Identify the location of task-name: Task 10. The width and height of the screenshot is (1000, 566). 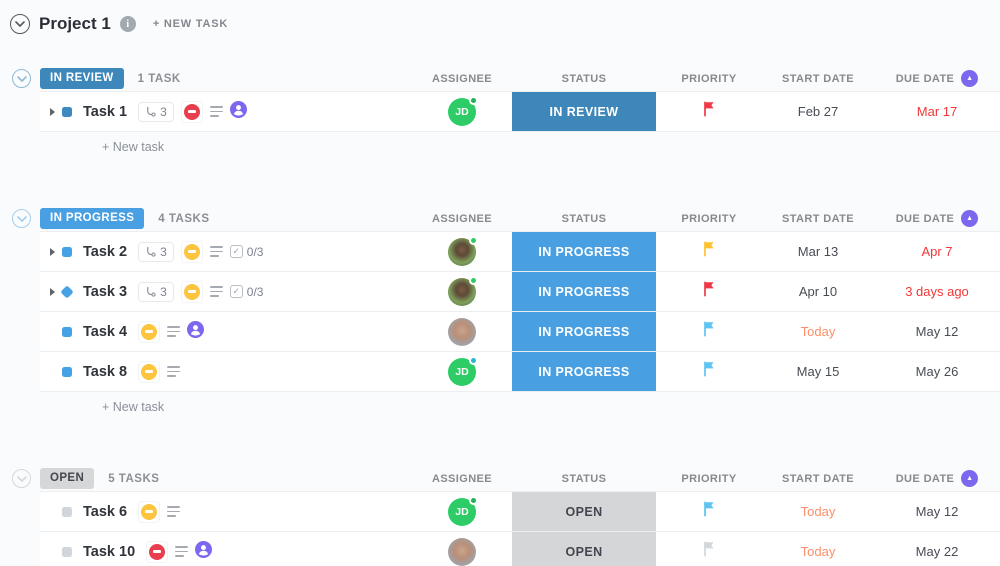
(109, 551).